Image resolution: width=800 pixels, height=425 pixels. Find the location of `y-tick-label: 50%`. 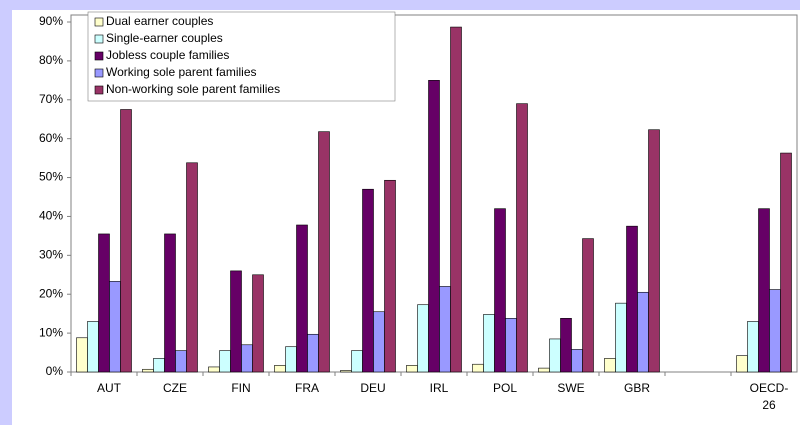

y-tick-label: 50% is located at coordinates (51, 177).